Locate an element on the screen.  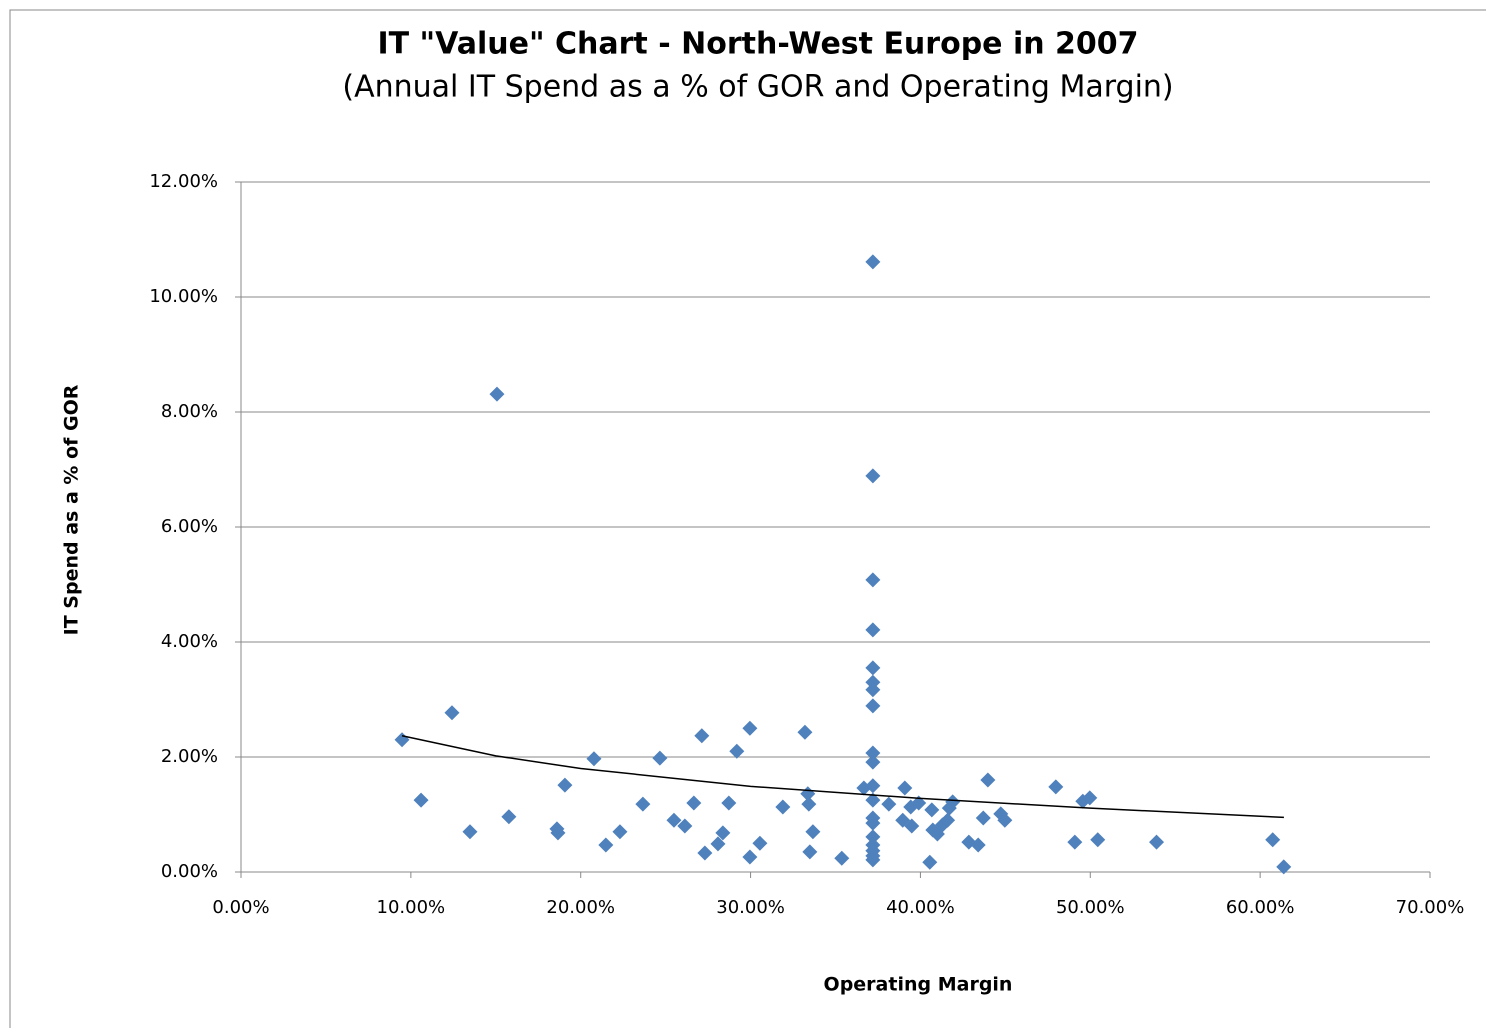
x-tick-label: 50.00% is located at coordinates (1090, 907).